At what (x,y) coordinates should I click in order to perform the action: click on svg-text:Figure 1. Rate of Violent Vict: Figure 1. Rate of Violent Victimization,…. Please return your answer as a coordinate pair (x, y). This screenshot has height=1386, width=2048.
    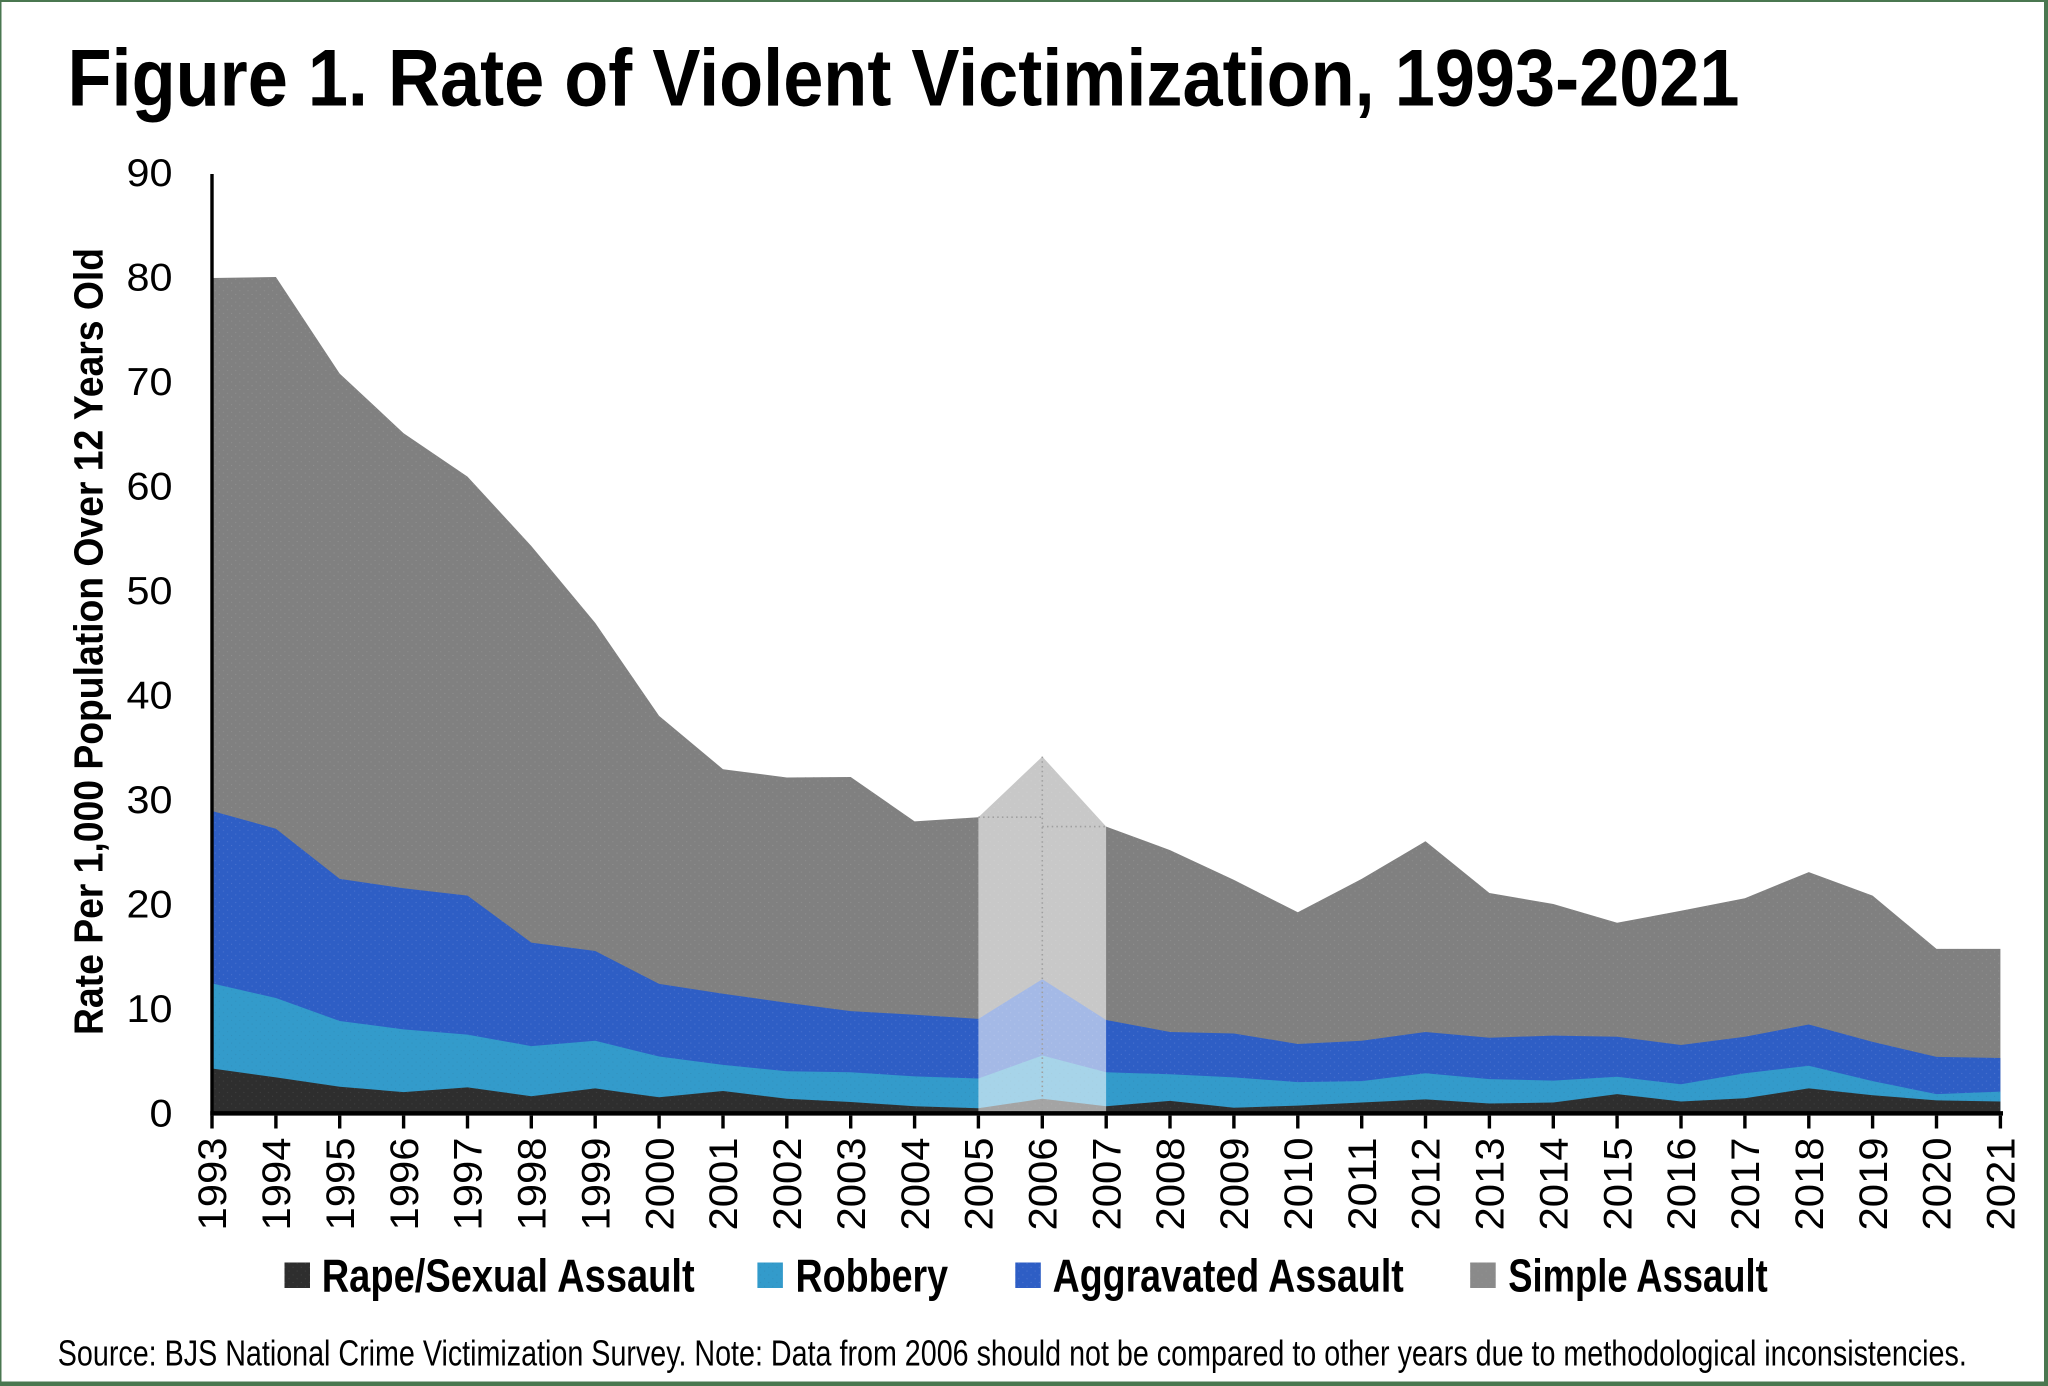
    Looking at the image, I should click on (904, 79).